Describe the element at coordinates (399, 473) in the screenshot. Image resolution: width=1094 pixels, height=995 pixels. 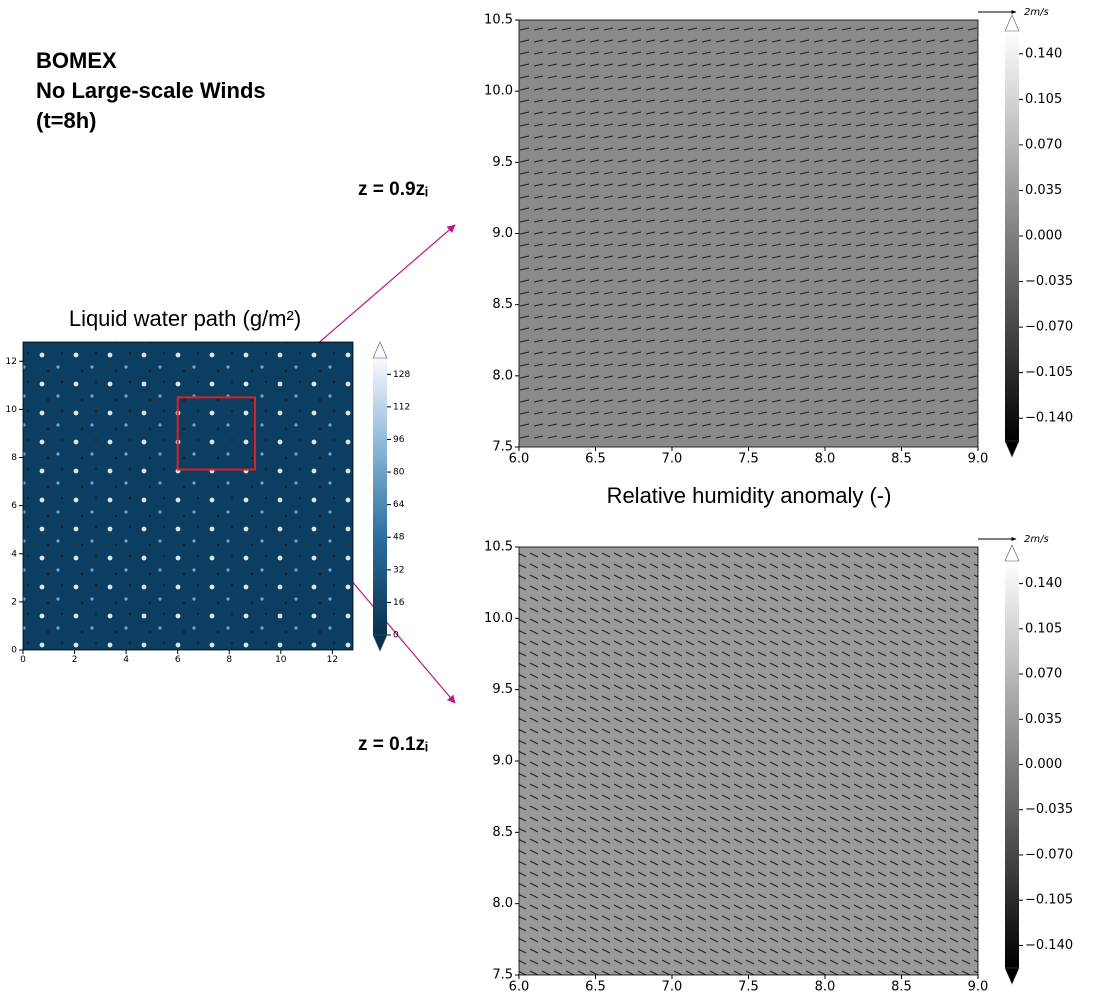
I see `colorbar-tick-label: 80` at that location.